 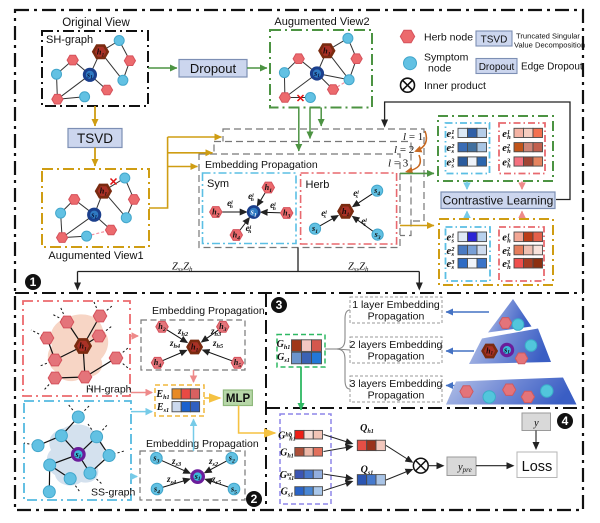 I want to click on svg-text:e1h: e1 h, so click(x=506, y=239).